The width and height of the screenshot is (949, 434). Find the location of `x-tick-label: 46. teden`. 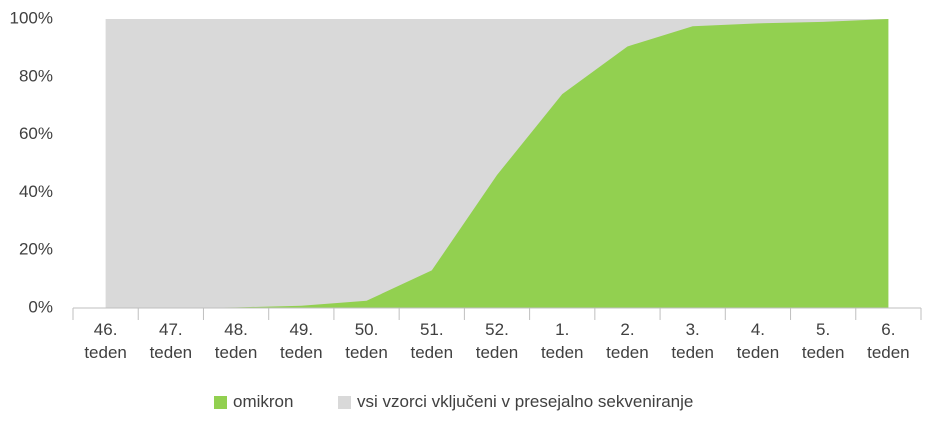

x-tick-label: 46. teden is located at coordinates (105, 341).